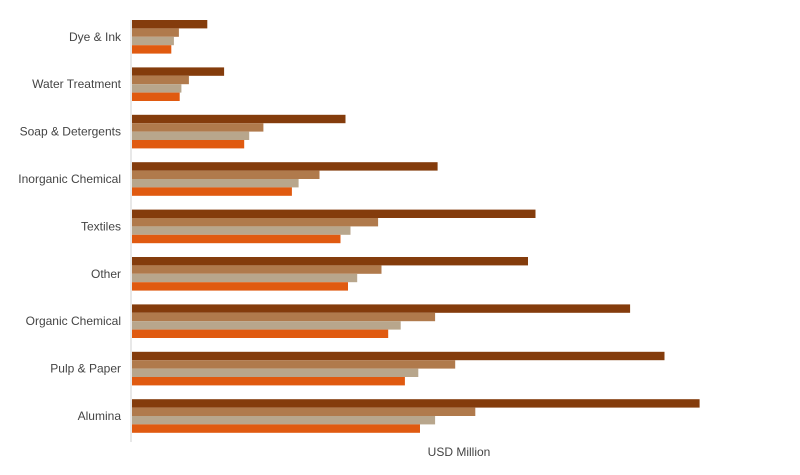 Image resolution: width=800 pixels, height=475 pixels. Describe the element at coordinates (260, 333) in the screenshot. I see `bar-organic-chemical-s4` at that location.